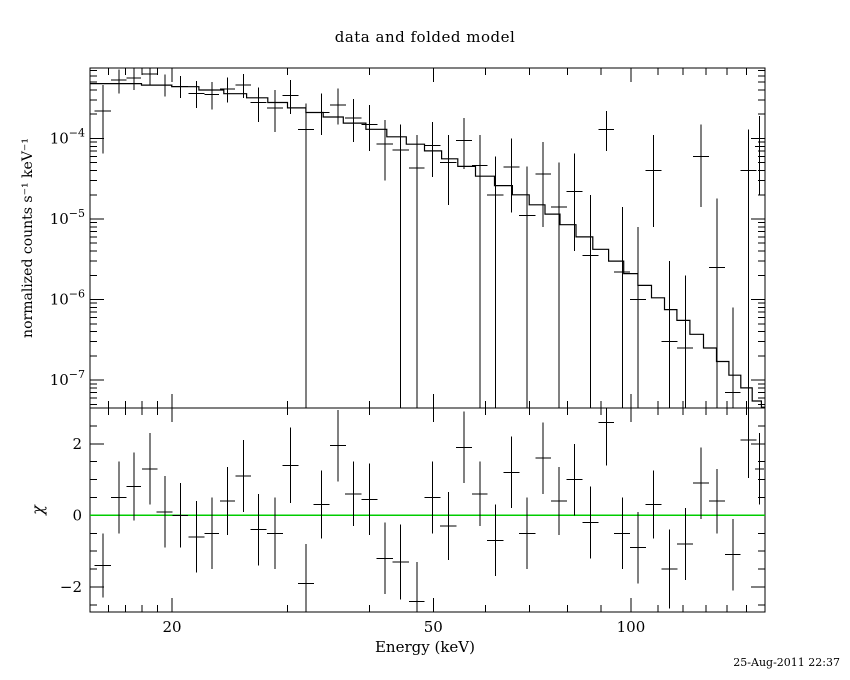 The width and height of the screenshot is (850, 680). What do you see at coordinates (171, 627) in the screenshot?
I see `svg-text: 20` at bounding box center [171, 627].